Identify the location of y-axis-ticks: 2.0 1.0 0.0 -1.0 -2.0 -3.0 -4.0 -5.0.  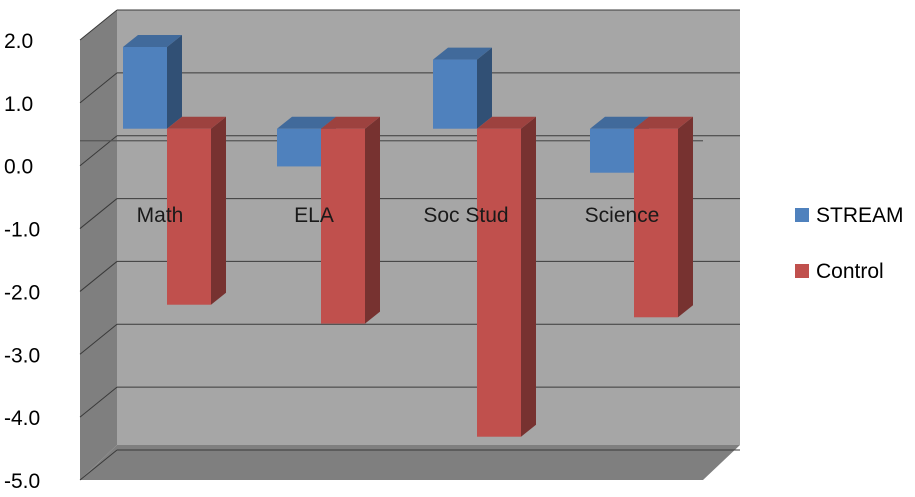
(22, 261).